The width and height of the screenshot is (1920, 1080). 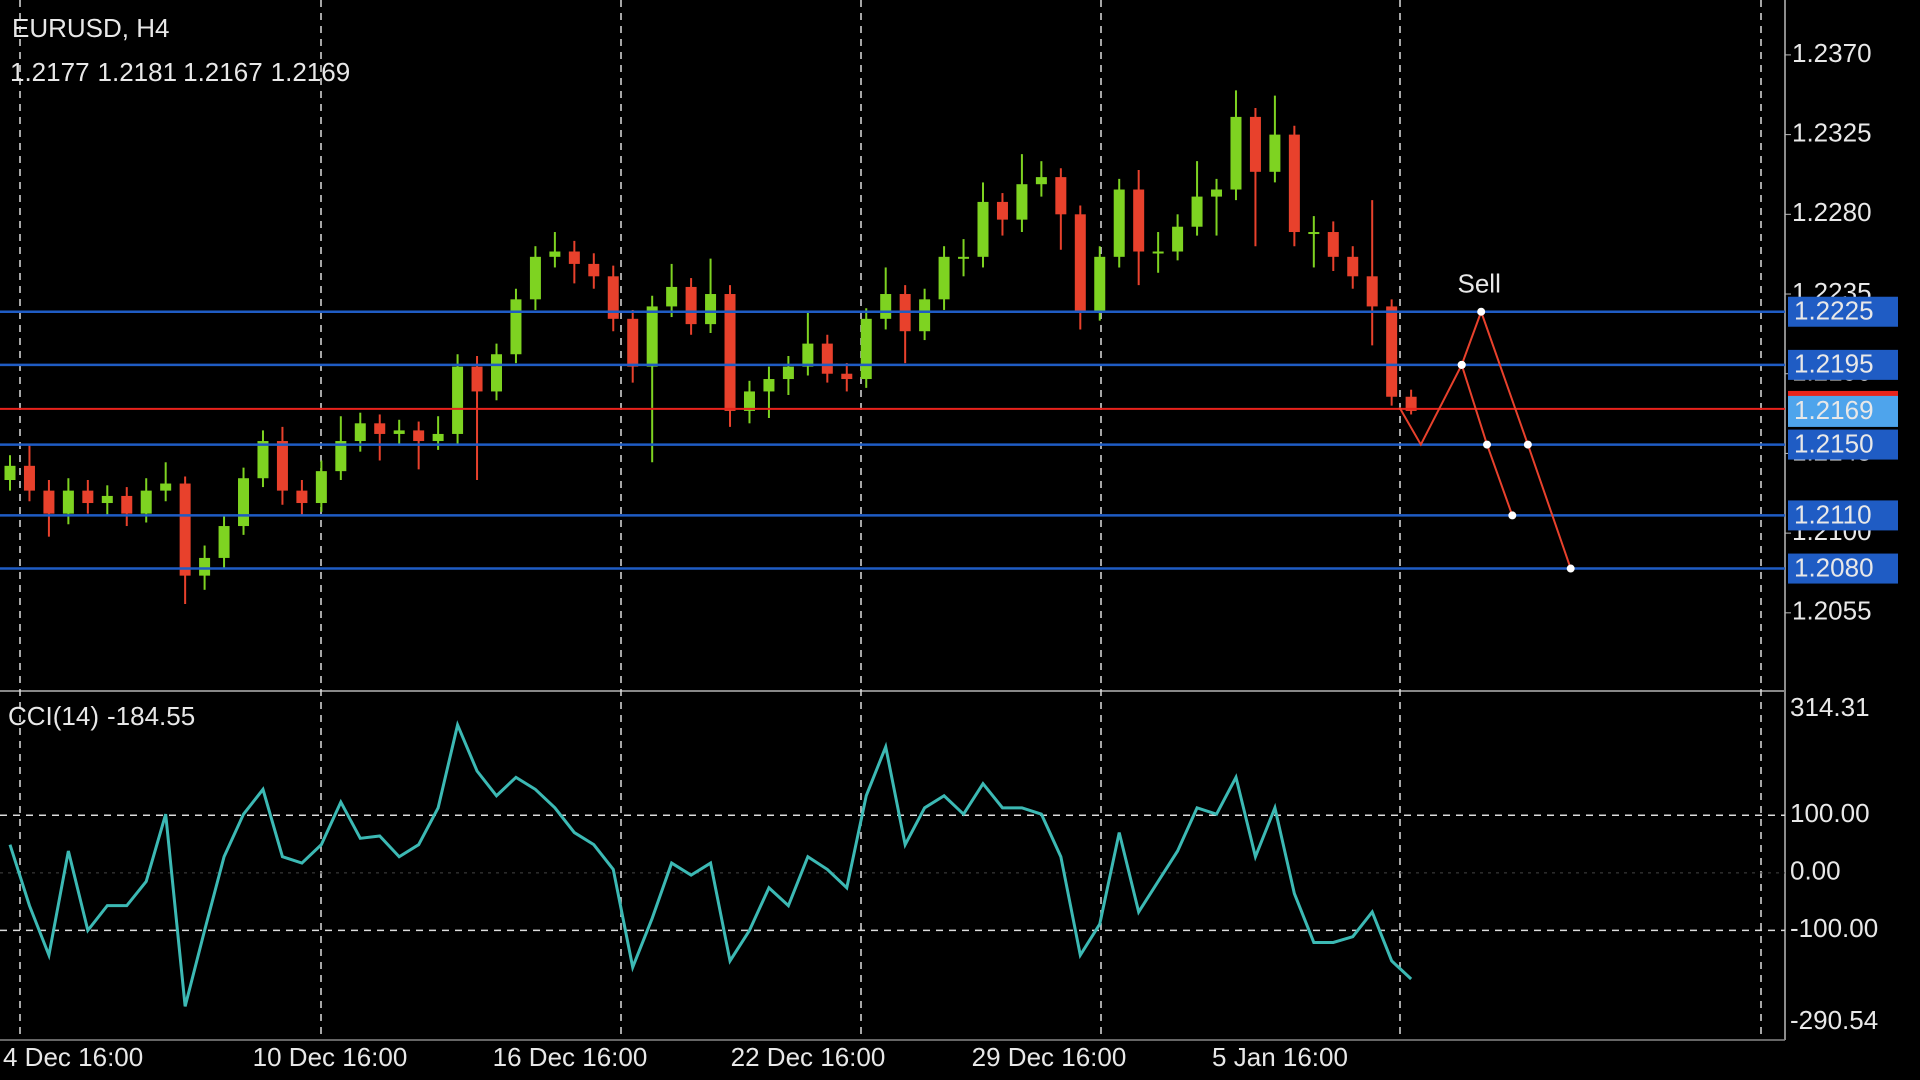 I want to click on symbol-title: EURUSD, H4, so click(x=90, y=28).